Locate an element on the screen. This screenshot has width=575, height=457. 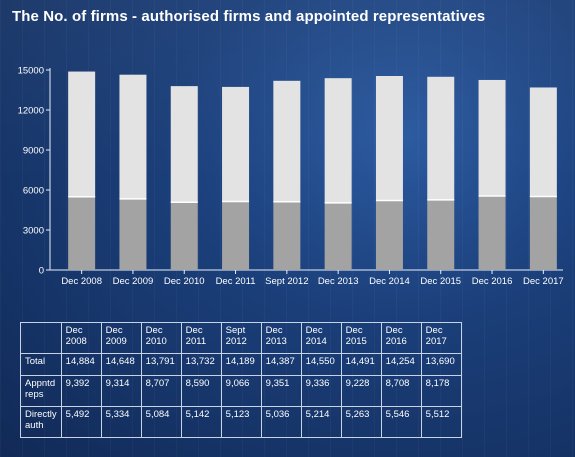
table-cell: 5,492 is located at coordinates (81, 422).